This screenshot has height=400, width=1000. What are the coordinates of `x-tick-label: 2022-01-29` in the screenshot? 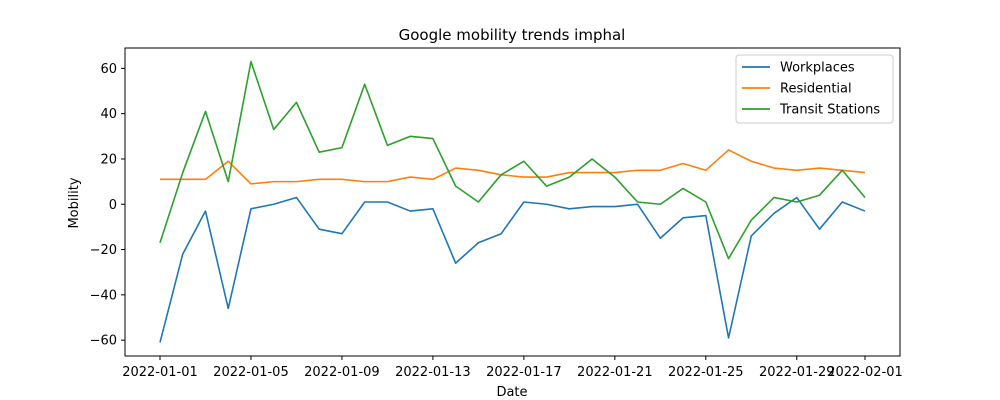 It's located at (797, 372).